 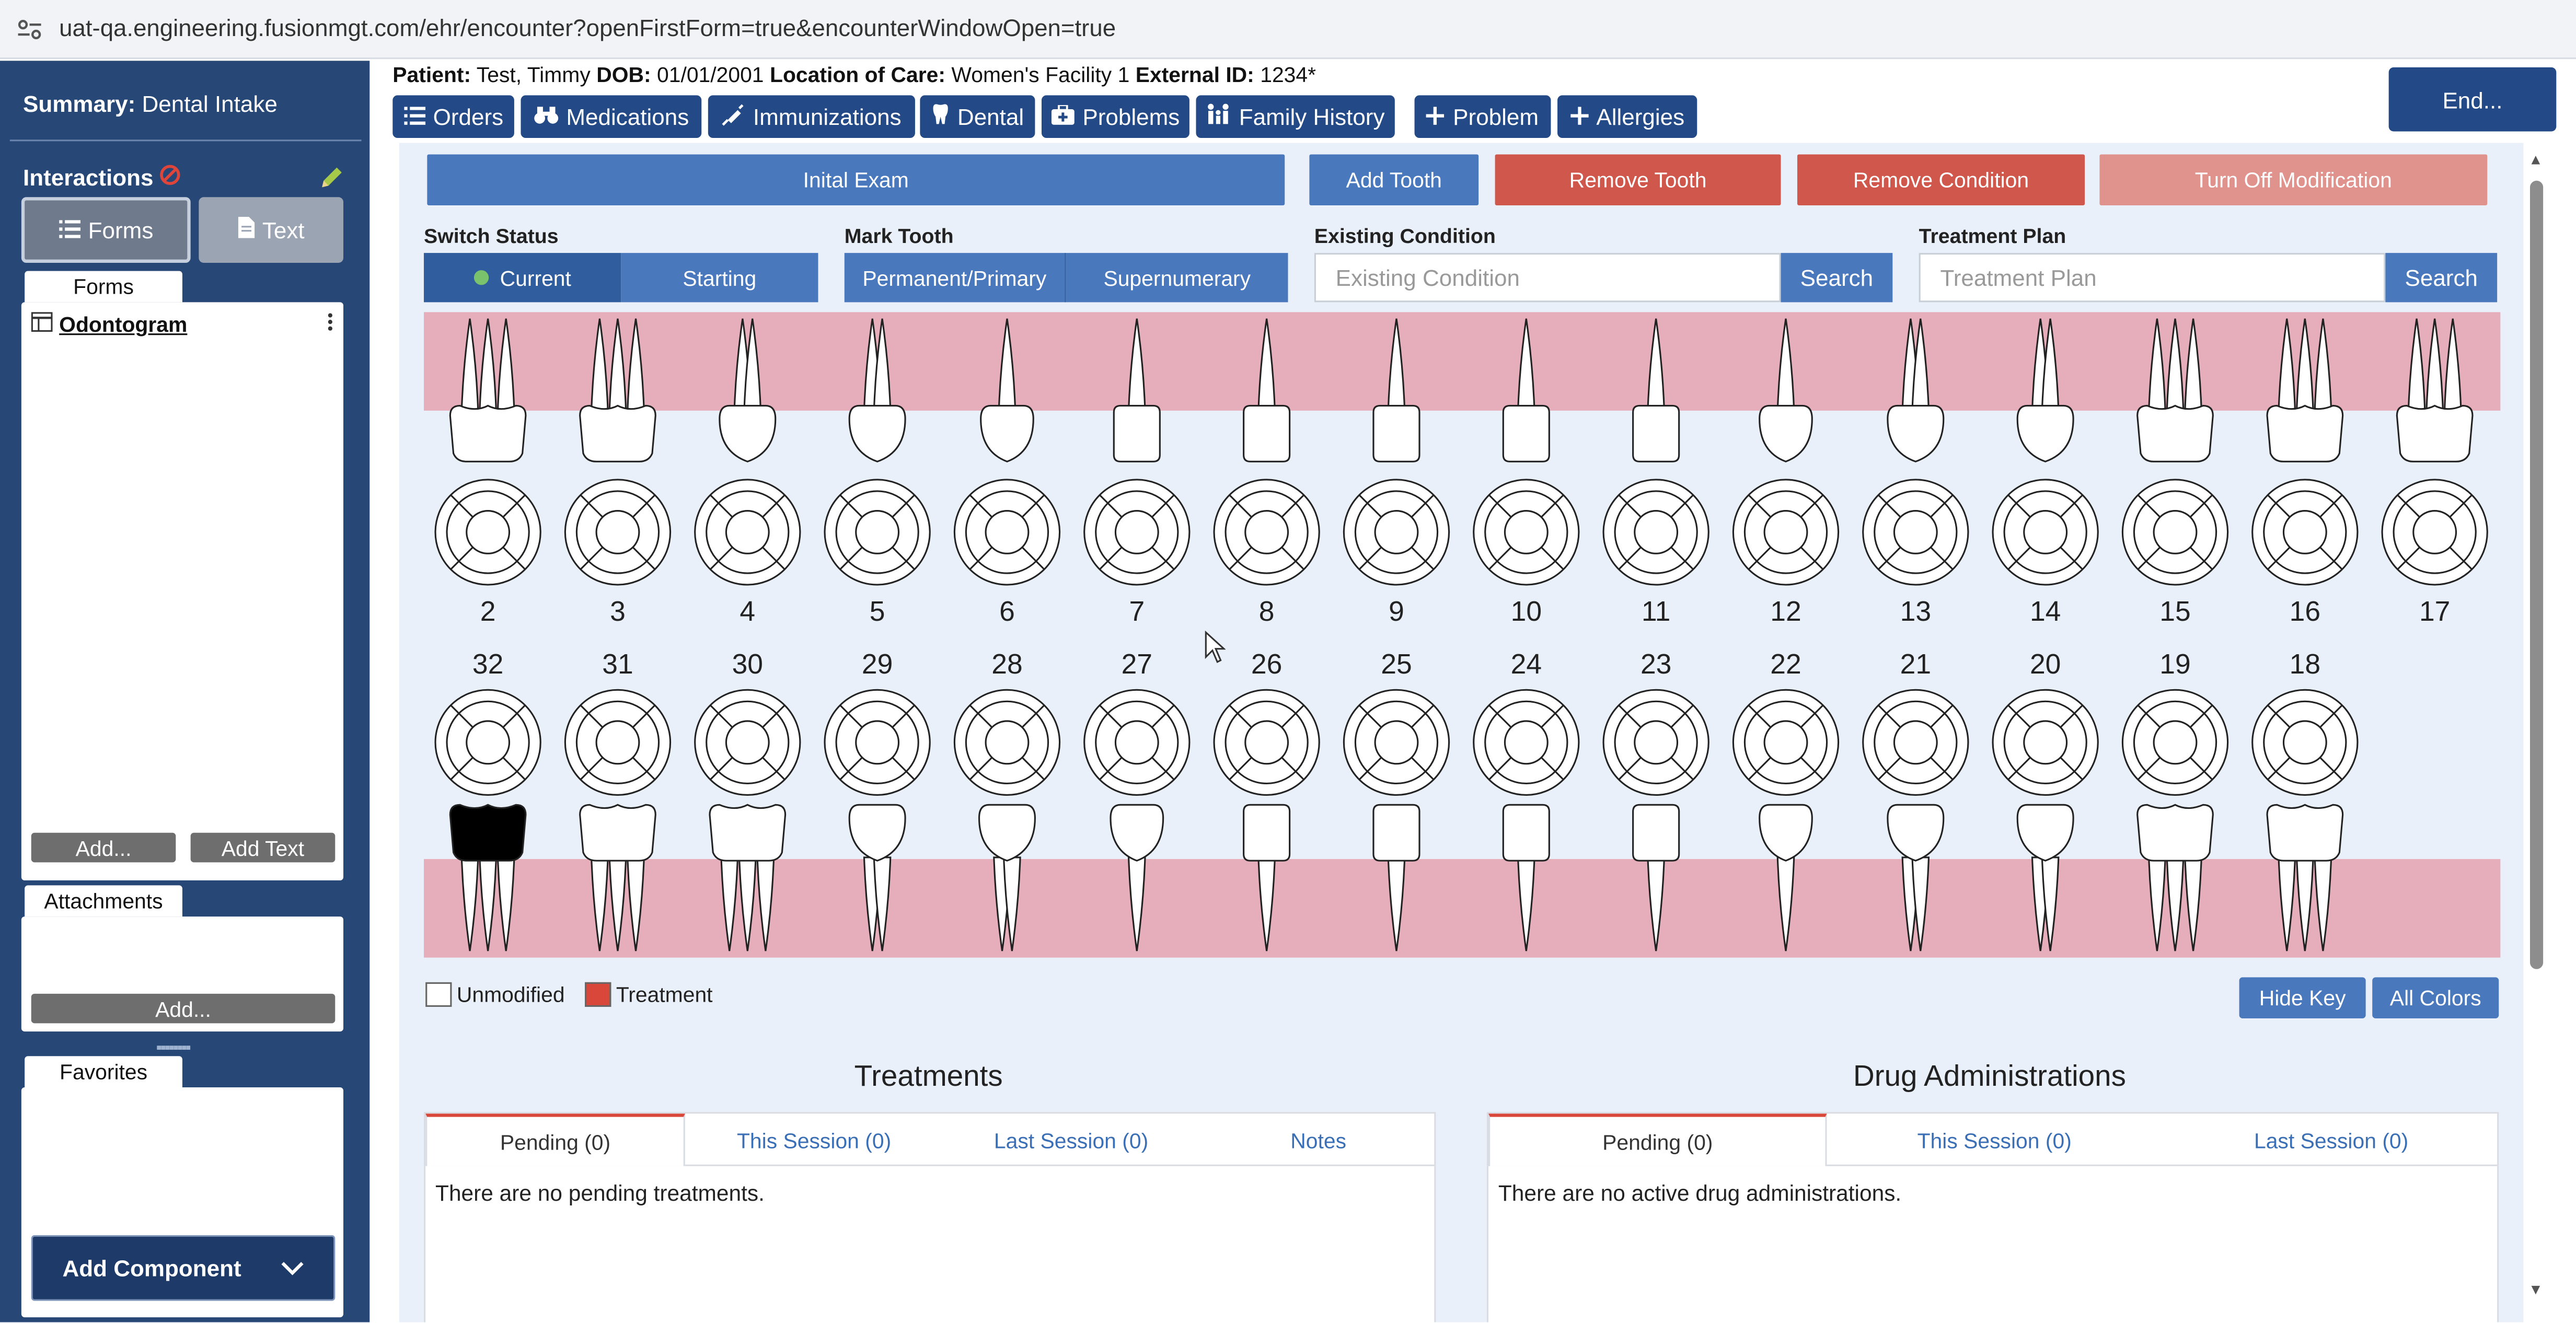 I want to click on add-problem-button: Problem, so click(x=1482, y=116).